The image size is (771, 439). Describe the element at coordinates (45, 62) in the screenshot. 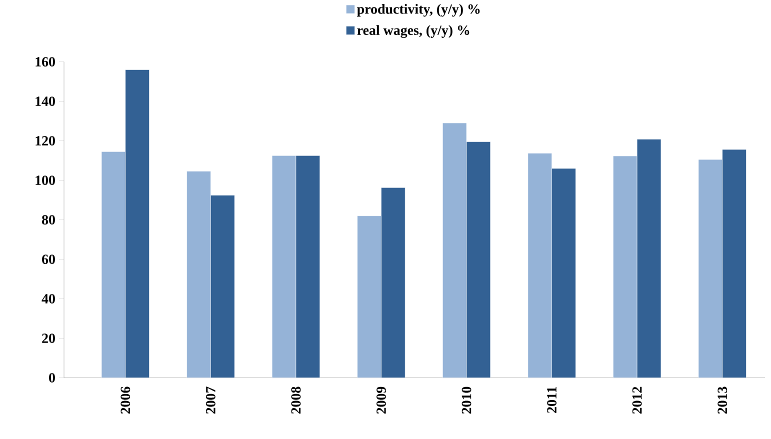

I see `y-tick-label: 160` at that location.